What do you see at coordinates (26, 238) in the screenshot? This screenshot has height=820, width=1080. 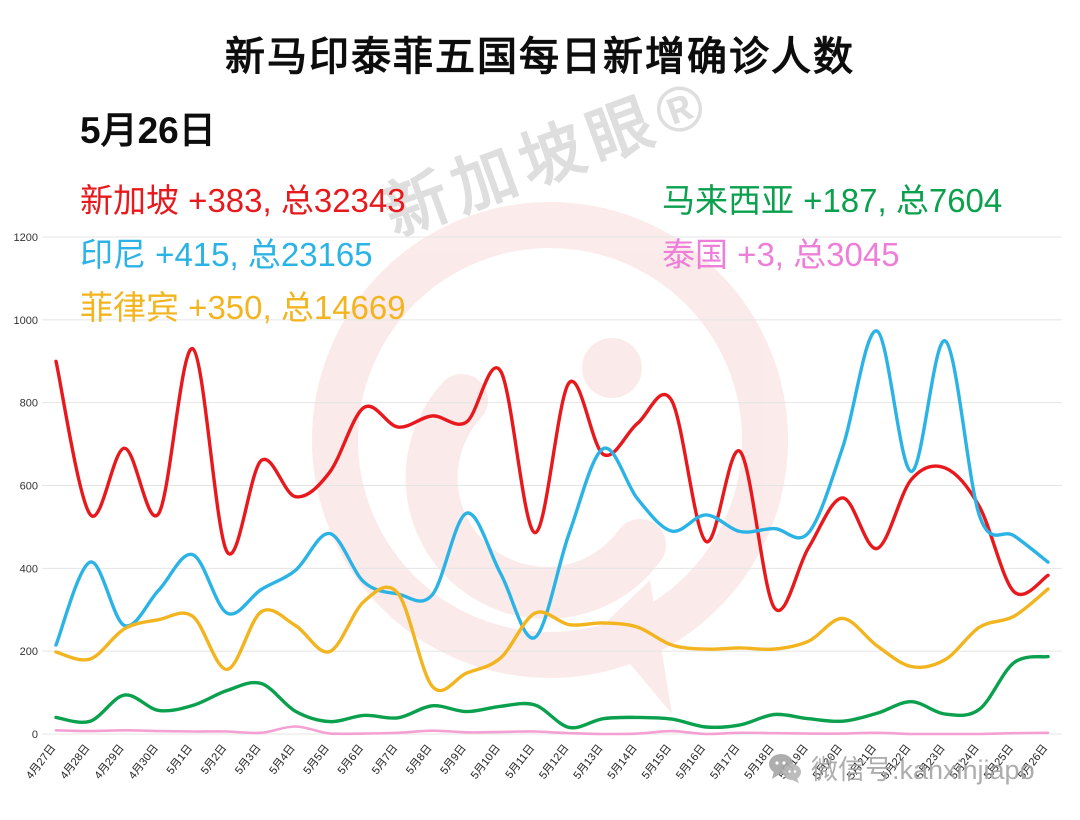 I see `y-tick-label-1200: 1200` at bounding box center [26, 238].